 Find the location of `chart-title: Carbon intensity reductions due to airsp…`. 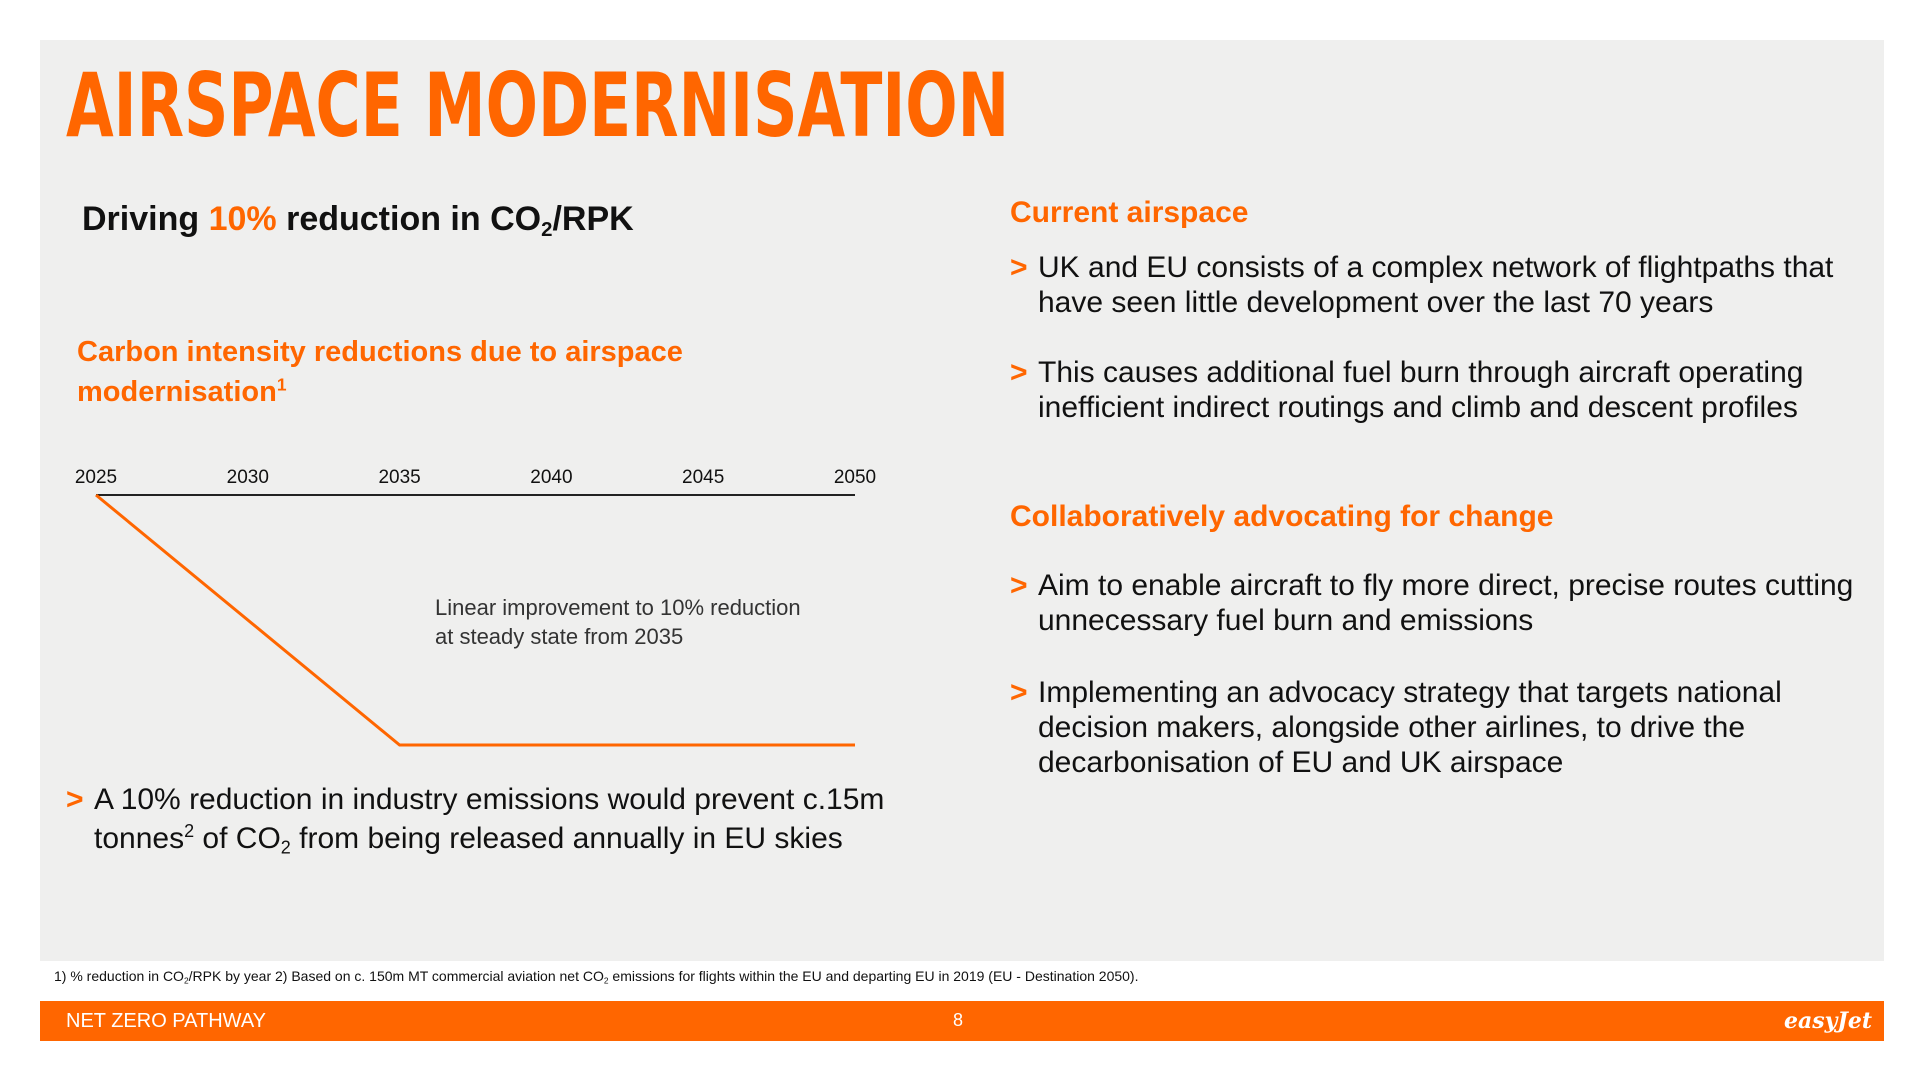

chart-title: Carbon intensity reductions due to airsp… is located at coordinates (427, 372).